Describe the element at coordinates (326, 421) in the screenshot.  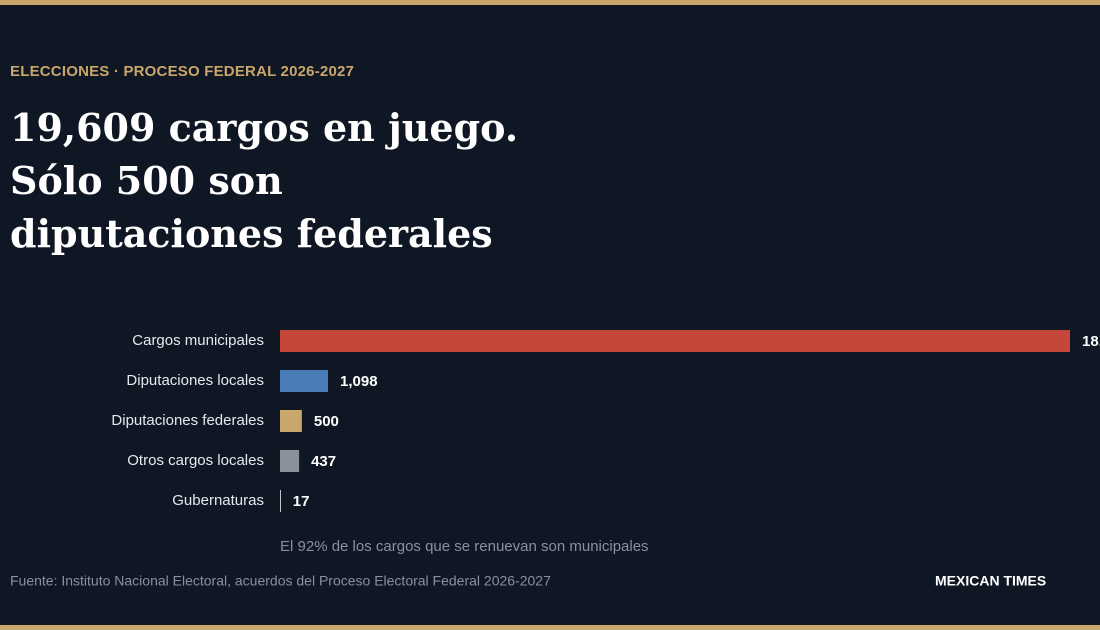
I see `value-label: 500` at that location.